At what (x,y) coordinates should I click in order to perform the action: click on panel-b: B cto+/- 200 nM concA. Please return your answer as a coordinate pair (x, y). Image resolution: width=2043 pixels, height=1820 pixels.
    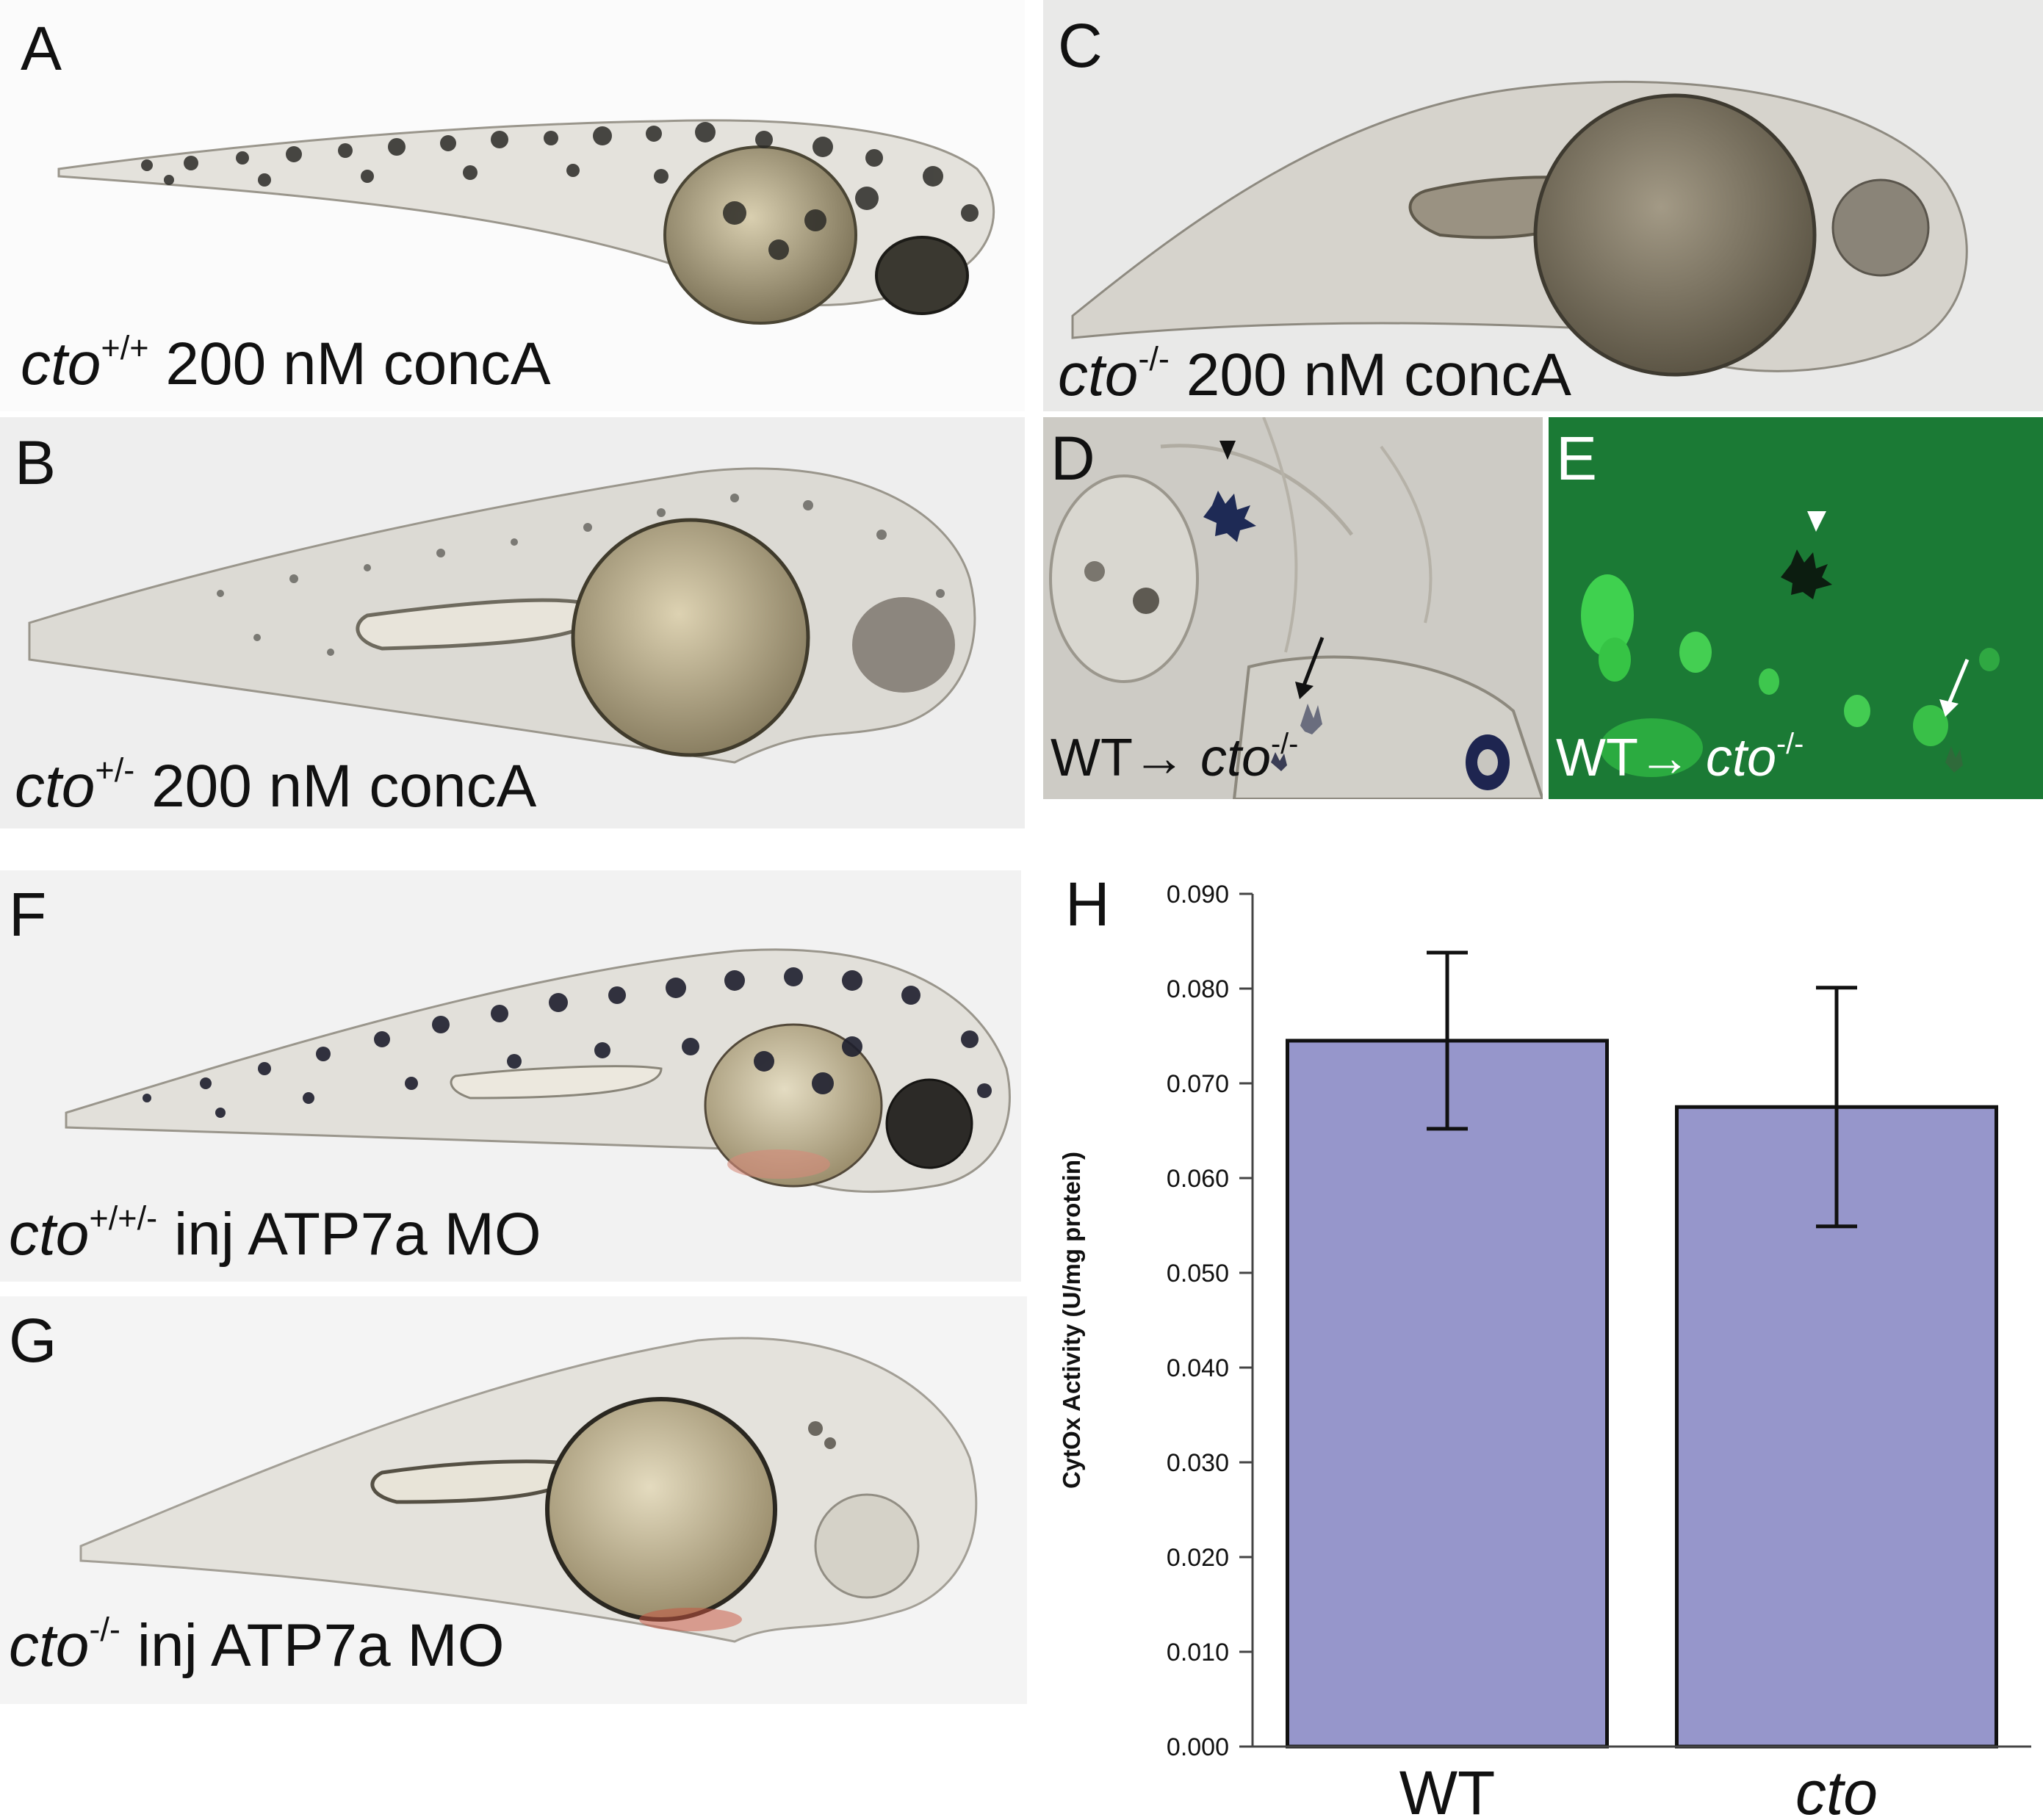
    Looking at the image, I should click on (512, 622).